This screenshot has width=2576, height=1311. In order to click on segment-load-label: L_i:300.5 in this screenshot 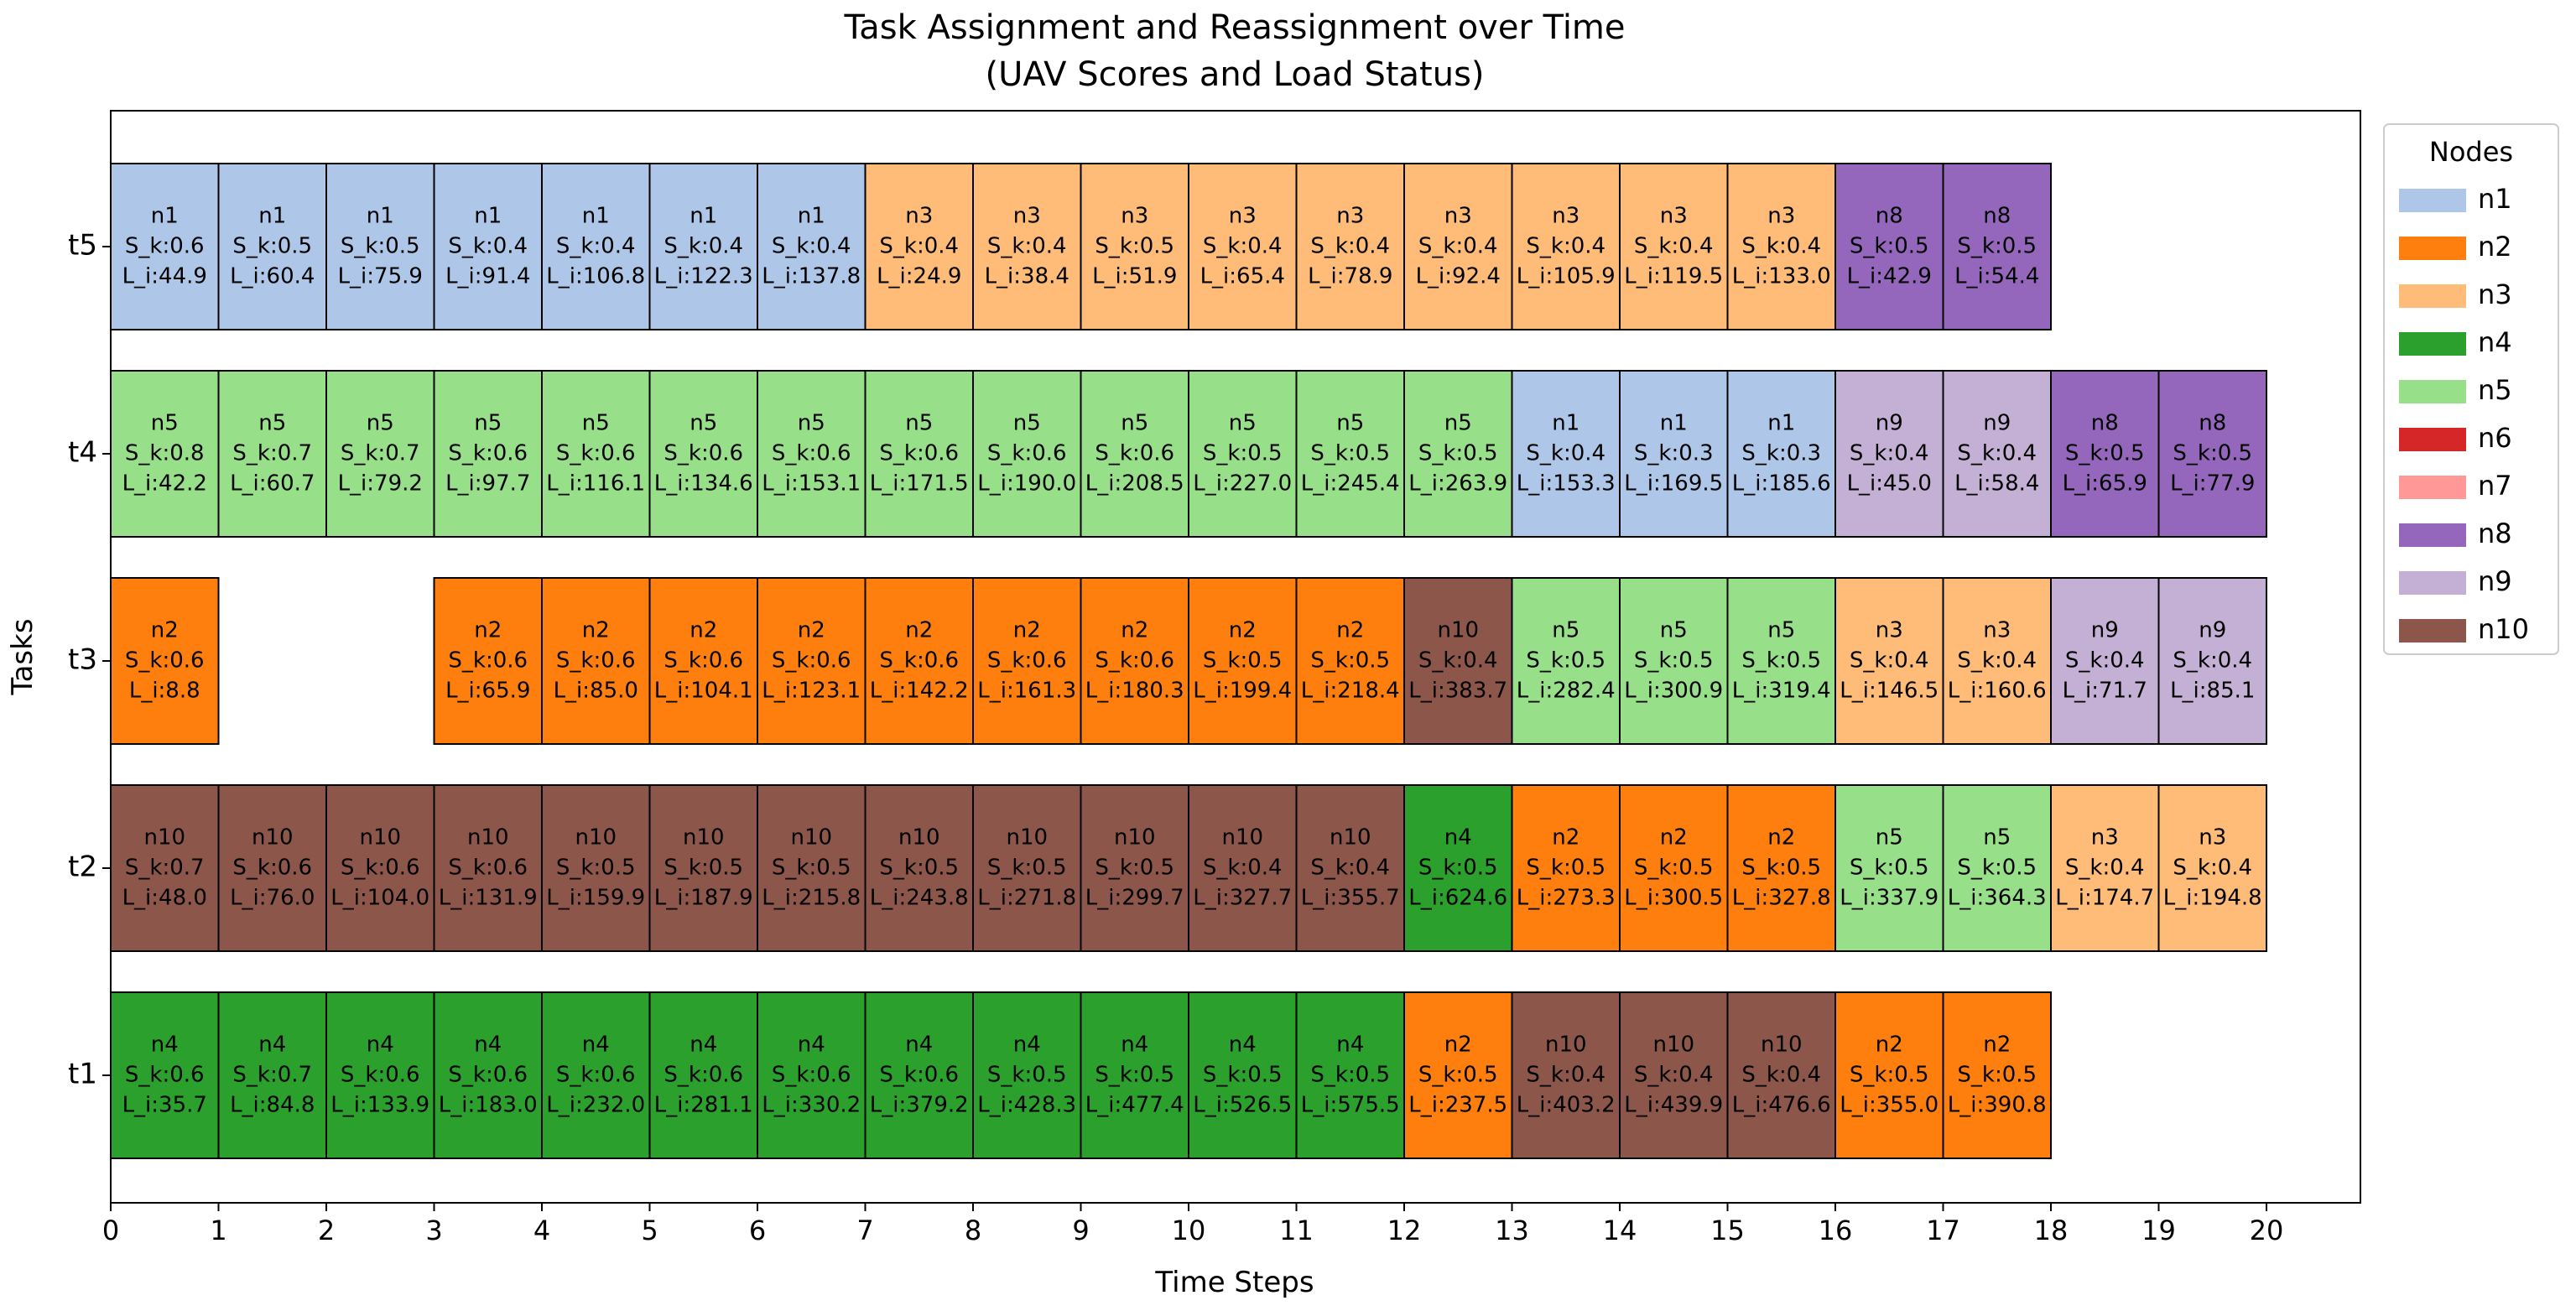, I will do `click(1673, 898)`.